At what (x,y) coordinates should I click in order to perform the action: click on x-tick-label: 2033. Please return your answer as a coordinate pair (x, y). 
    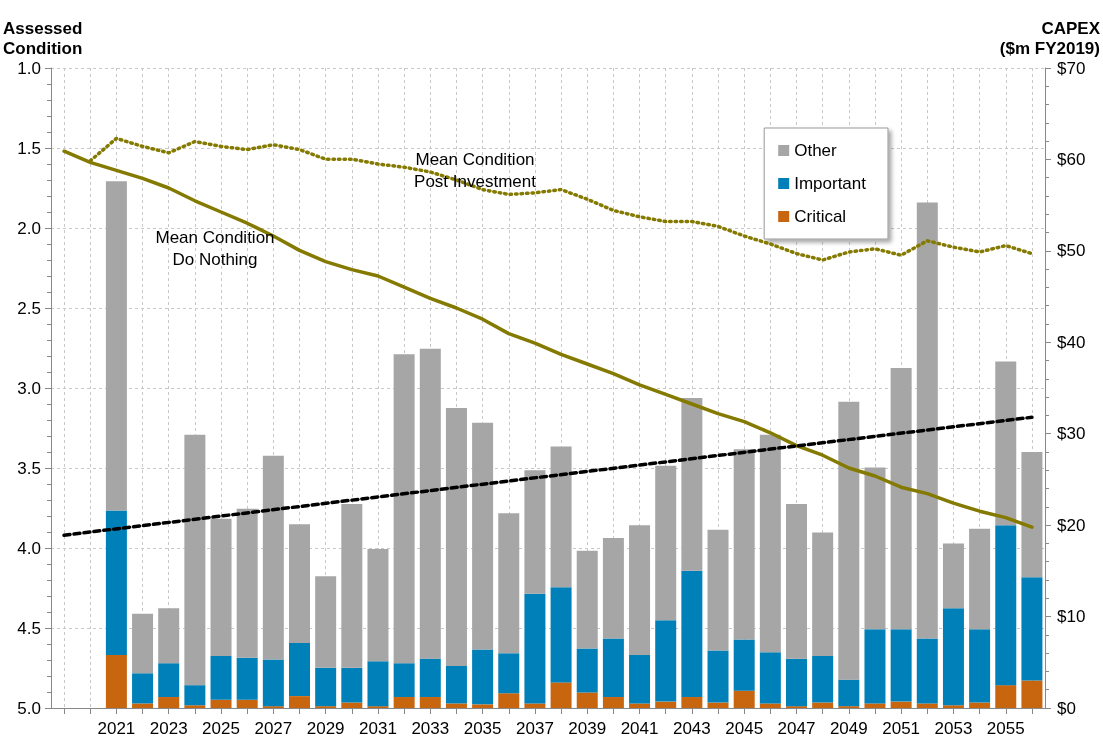
    Looking at the image, I should click on (430, 728).